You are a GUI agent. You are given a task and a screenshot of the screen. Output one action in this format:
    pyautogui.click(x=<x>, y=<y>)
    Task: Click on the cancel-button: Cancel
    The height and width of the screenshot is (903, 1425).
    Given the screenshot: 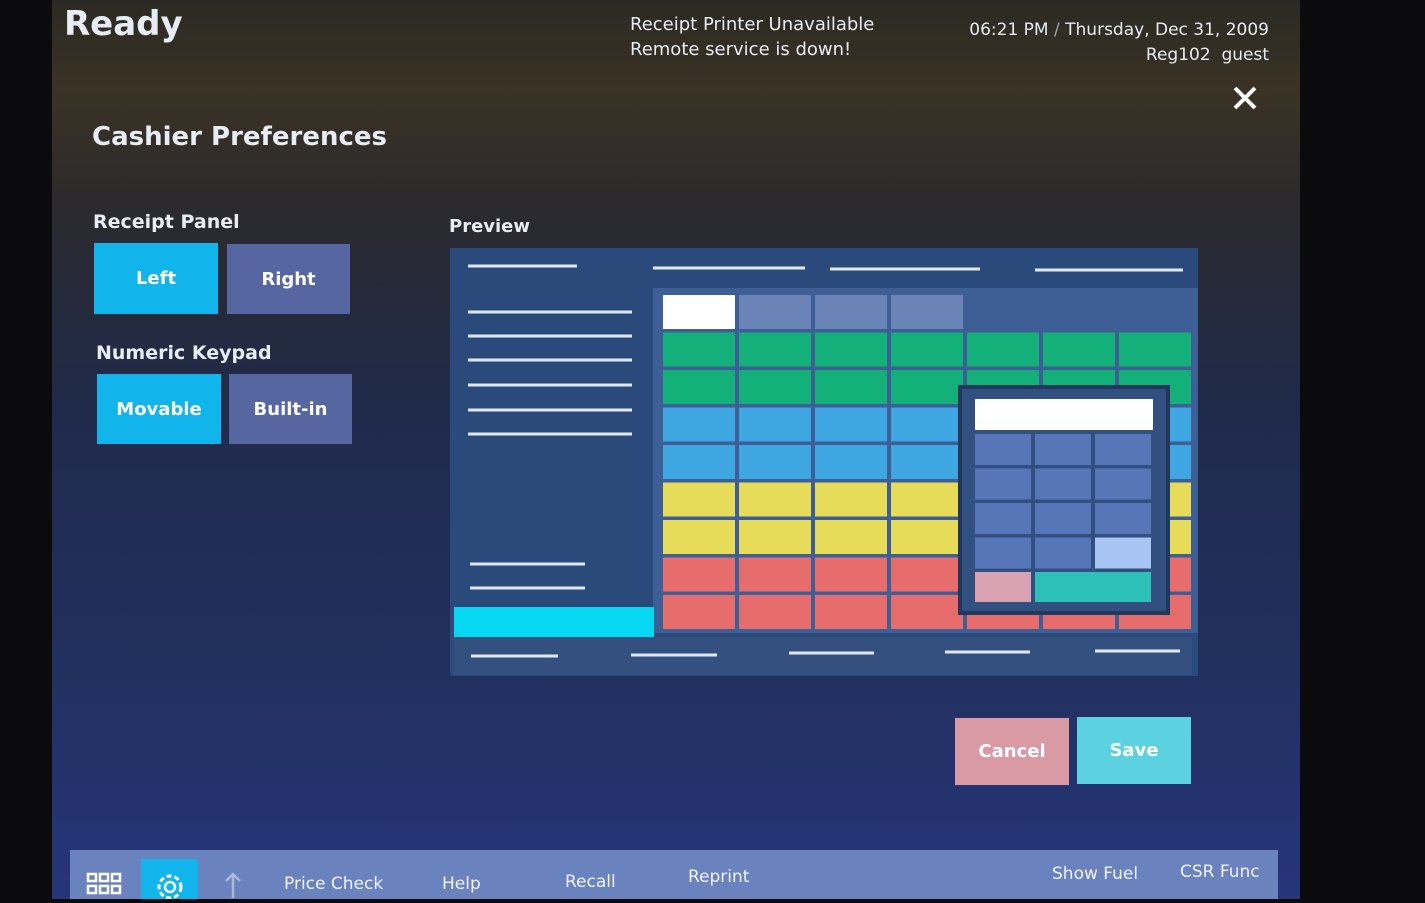 What is the action you would take?
    pyautogui.click(x=1012, y=751)
    